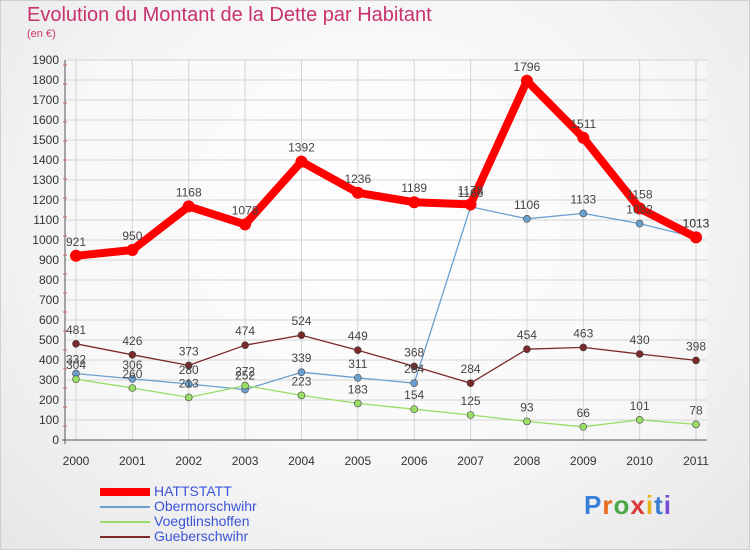  I want to click on y-tick-label: 900, so click(49, 260).